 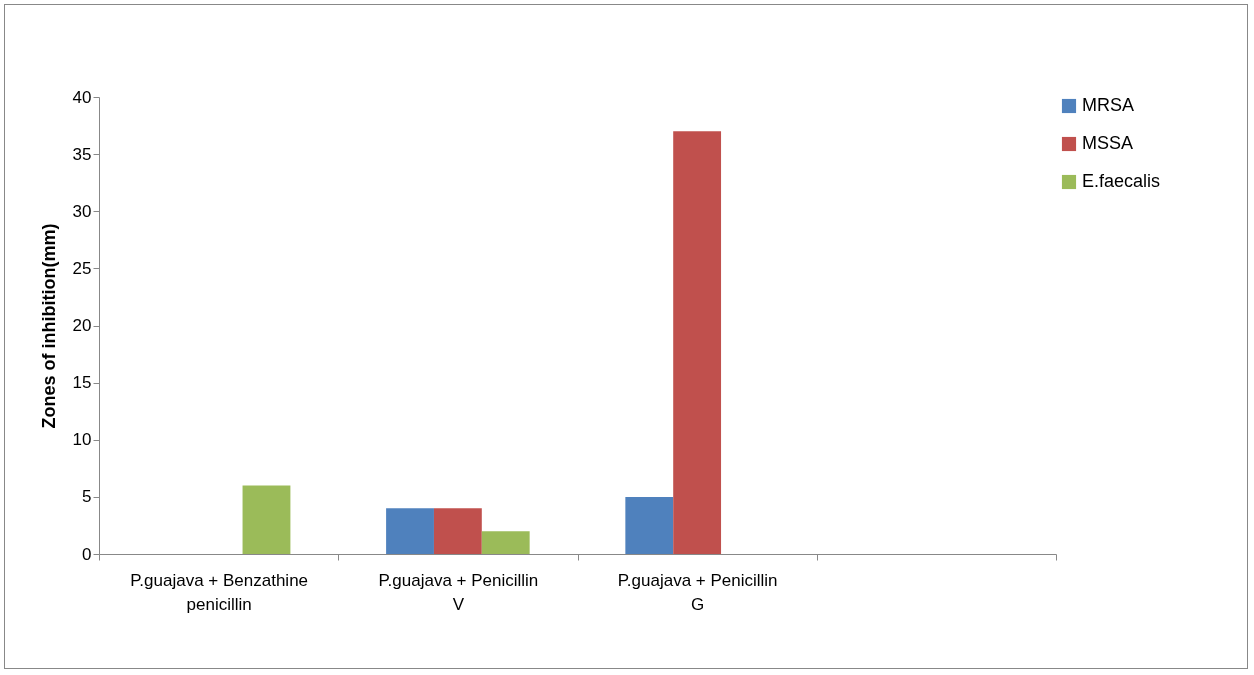 I want to click on y-tick-label: 0, so click(x=87, y=554).